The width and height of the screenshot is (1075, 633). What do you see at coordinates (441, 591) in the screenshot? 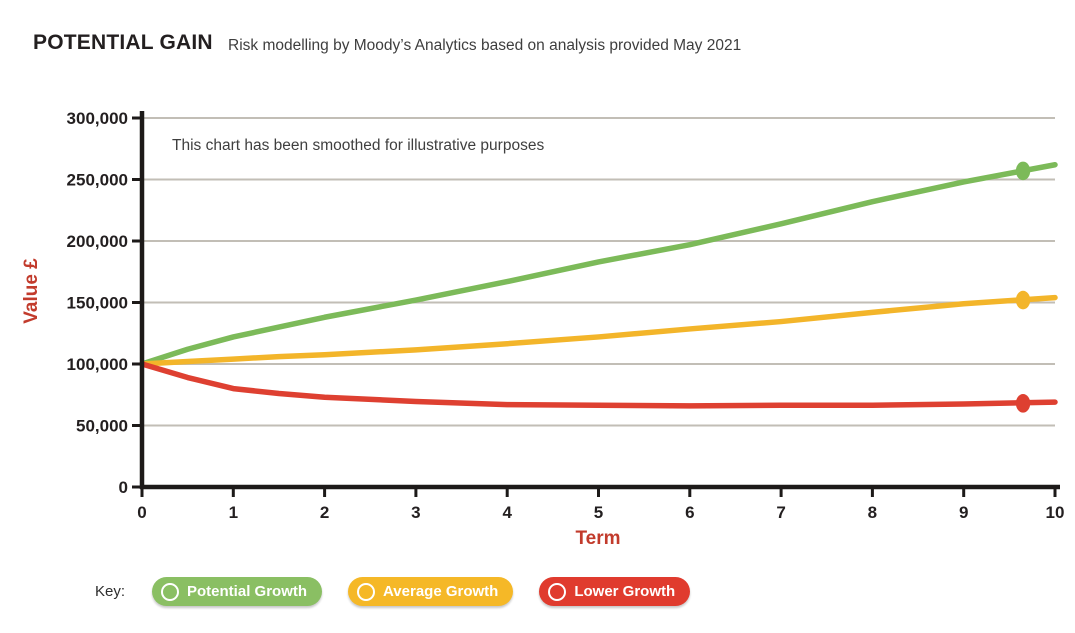
I see `legend-label: Average Growth` at bounding box center [441, 591].